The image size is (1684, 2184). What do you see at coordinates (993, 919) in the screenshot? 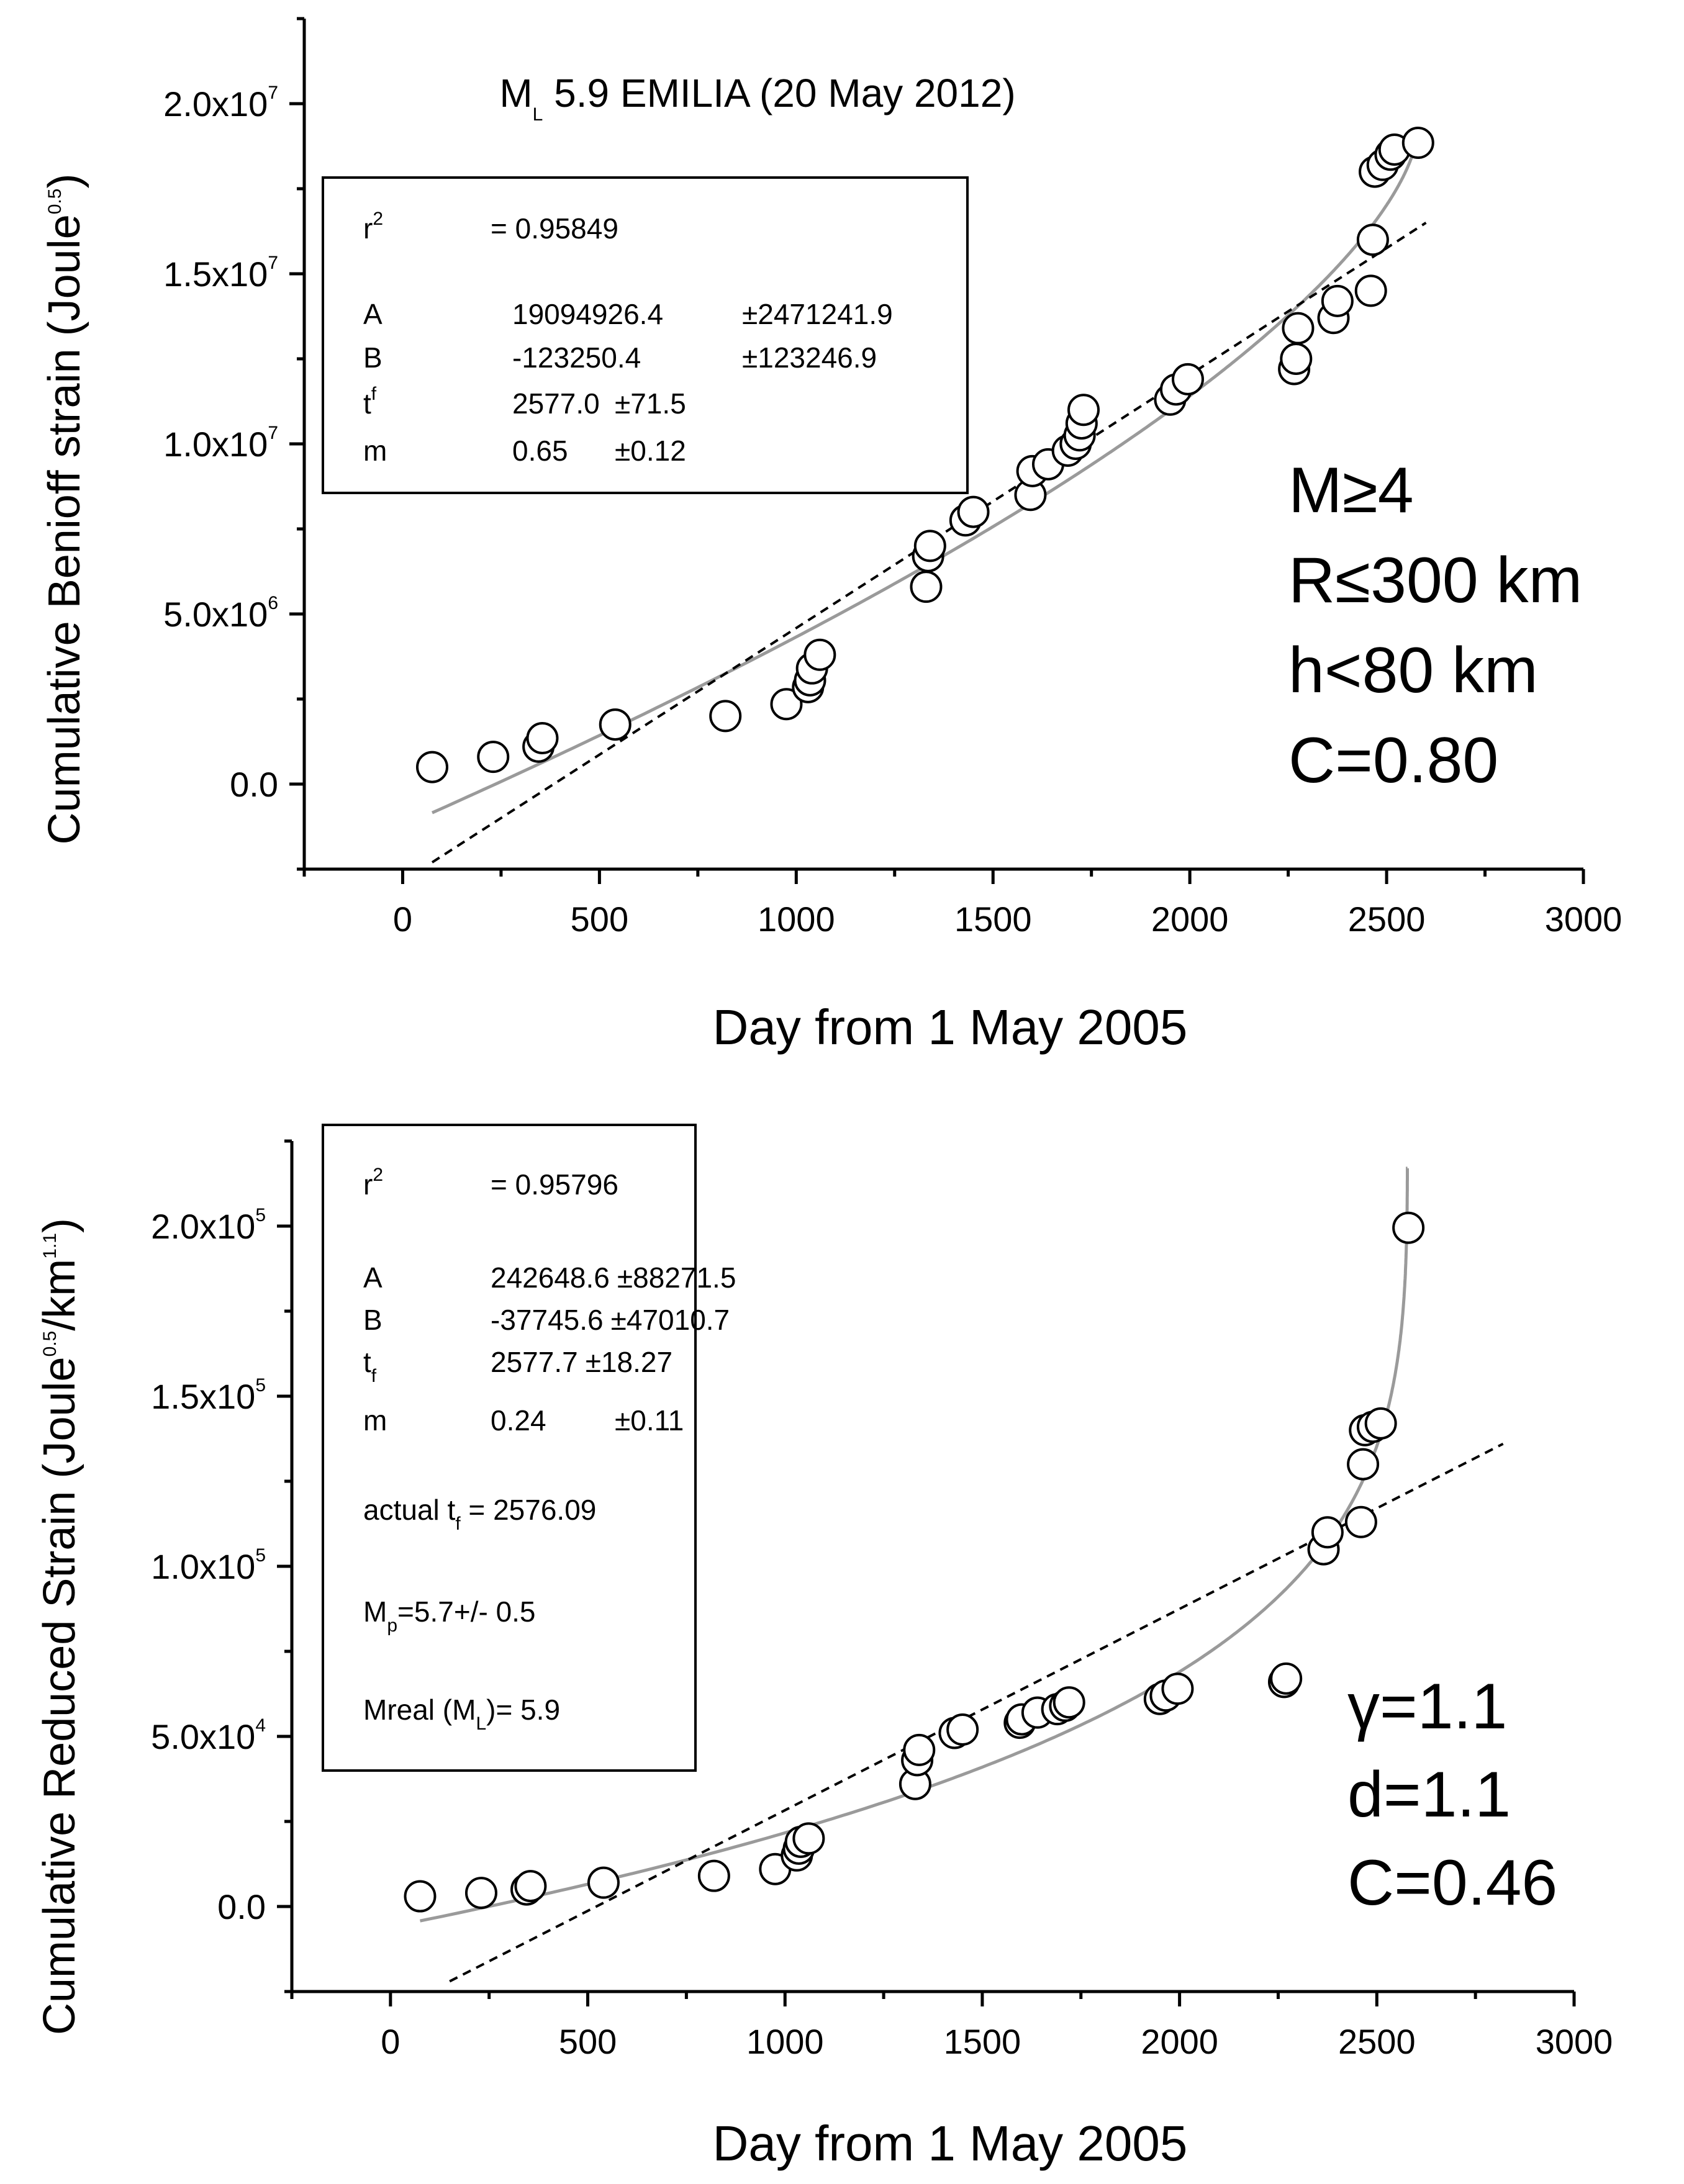
I see `x-tick-label: 1500` at bounding box center [993, 919].